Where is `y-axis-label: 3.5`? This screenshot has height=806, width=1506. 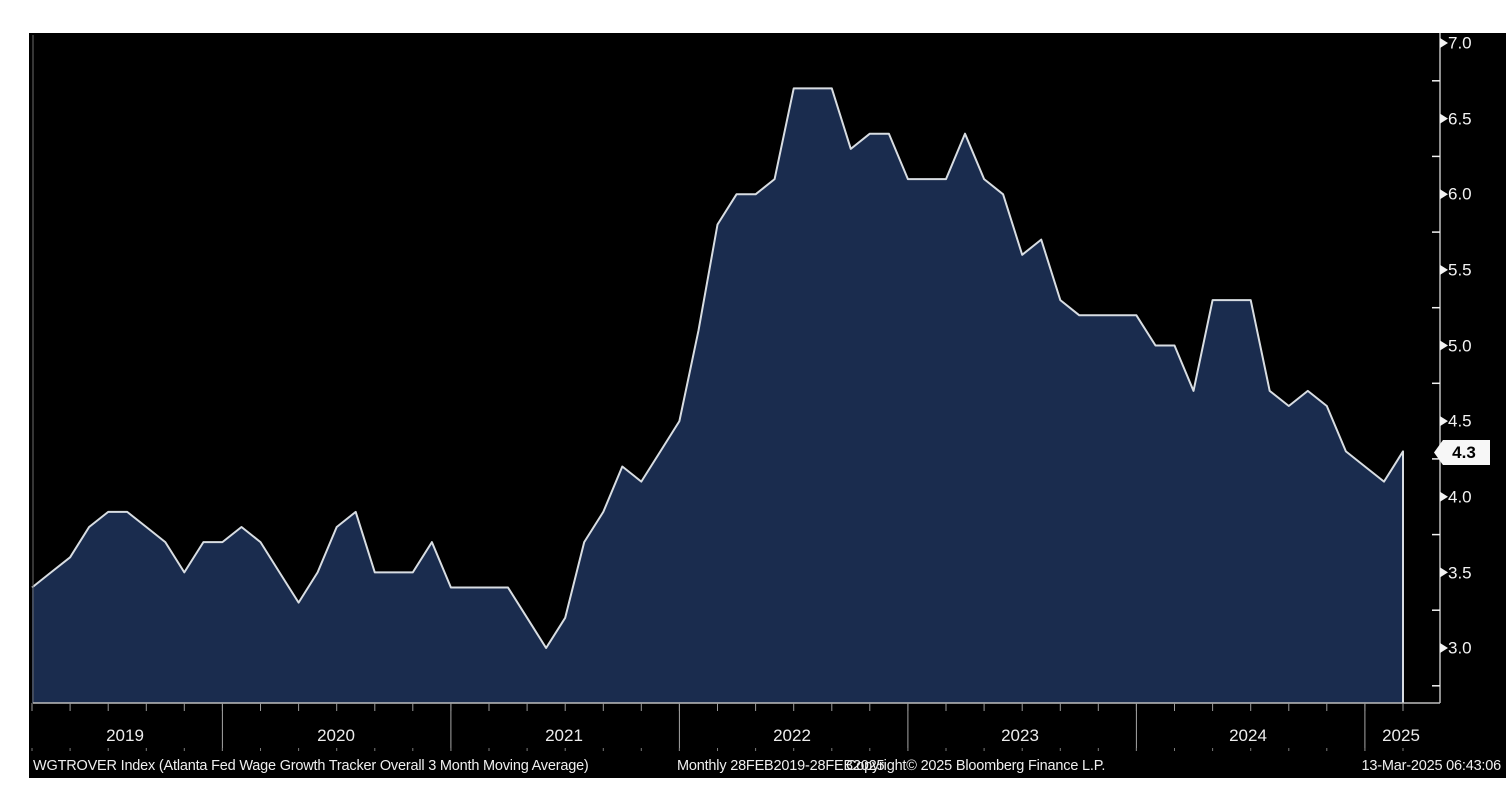
y-axis-label: 3.5 is located at coordinates (1460, 573).